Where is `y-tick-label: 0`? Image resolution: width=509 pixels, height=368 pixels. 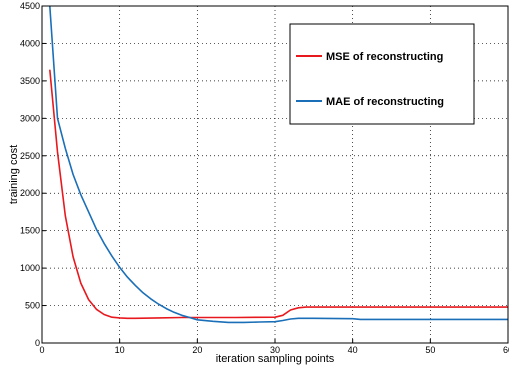 y-tick-label: 0 is located at coordinates (37, 343).